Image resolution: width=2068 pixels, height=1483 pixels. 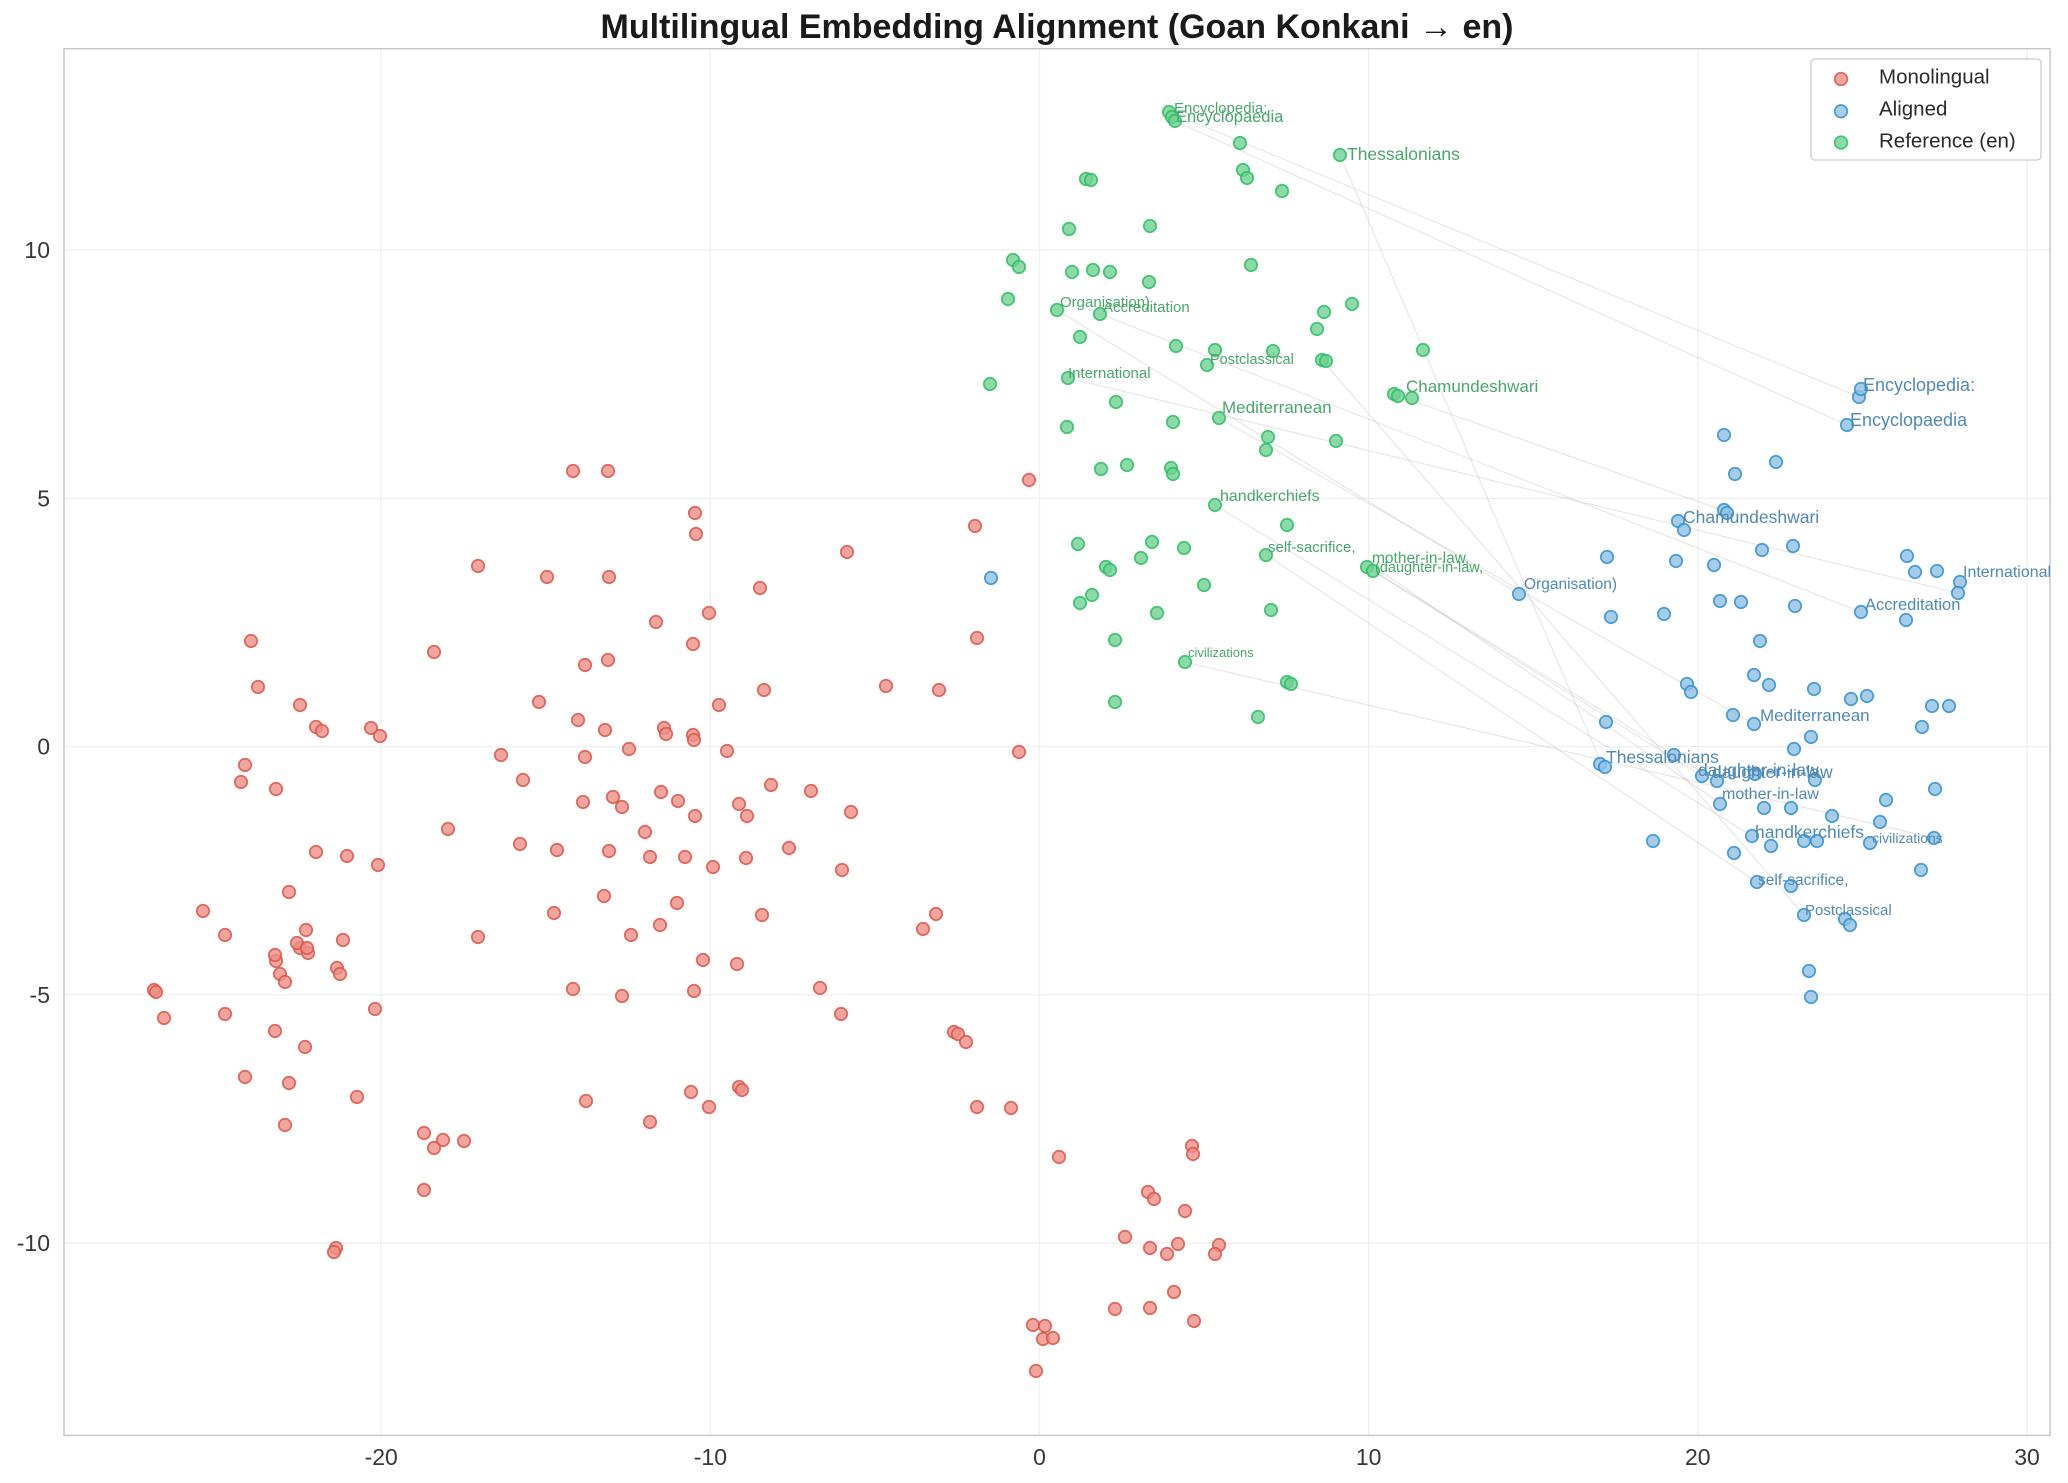 What do you see at coordinates (43, 498) in the screenshot?
I see `svg-text: 5` at bounding box center [43, 498].